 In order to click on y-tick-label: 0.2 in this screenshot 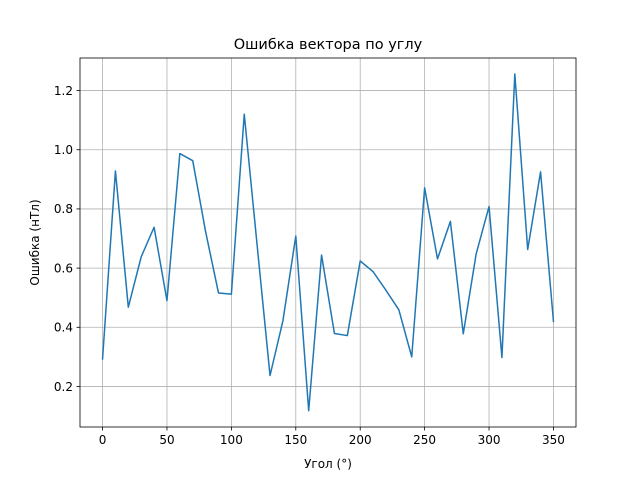, I will do `click(63, 387)`.